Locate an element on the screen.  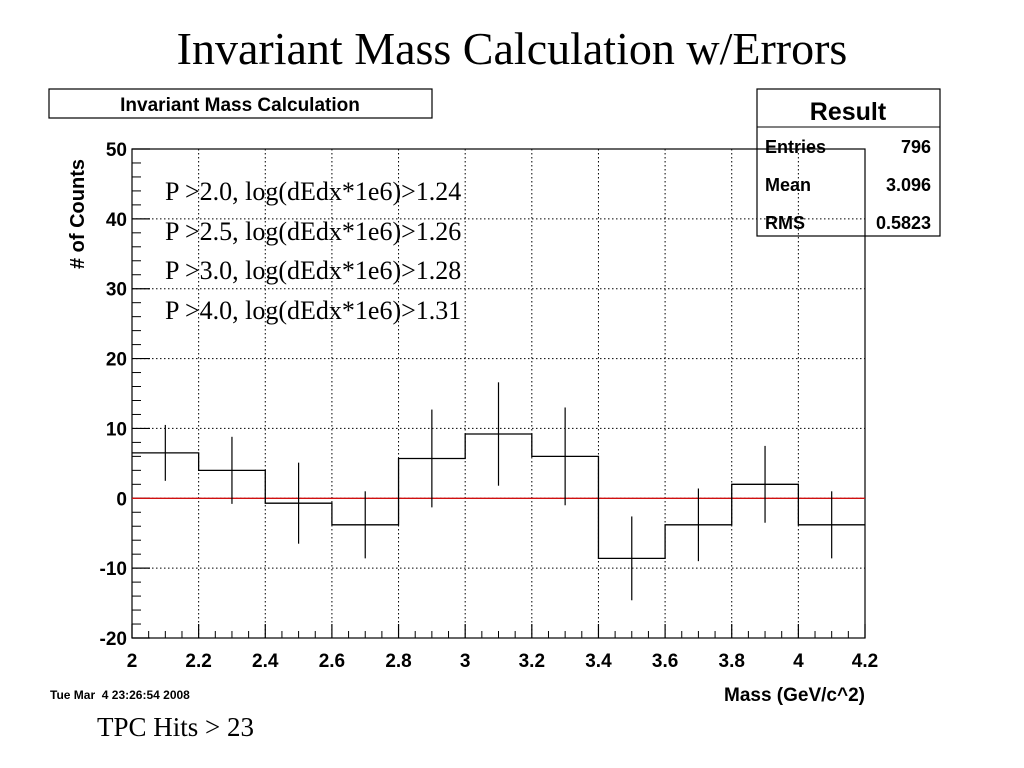
stats-mean-value: 3.096 is located at coordinates (908, 185).